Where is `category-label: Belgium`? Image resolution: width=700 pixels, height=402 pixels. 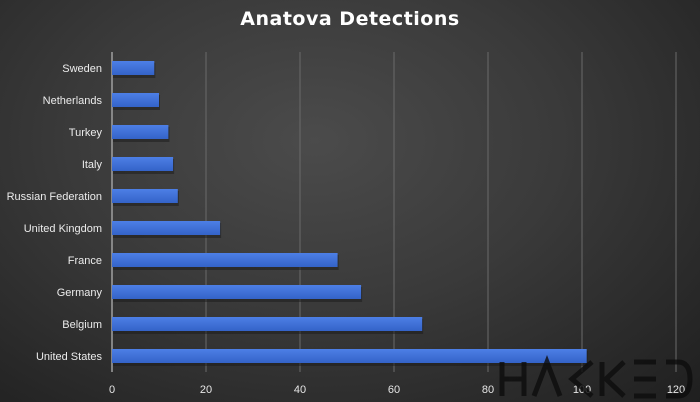
category-label: Belgium is located at coordinates (82, 325).